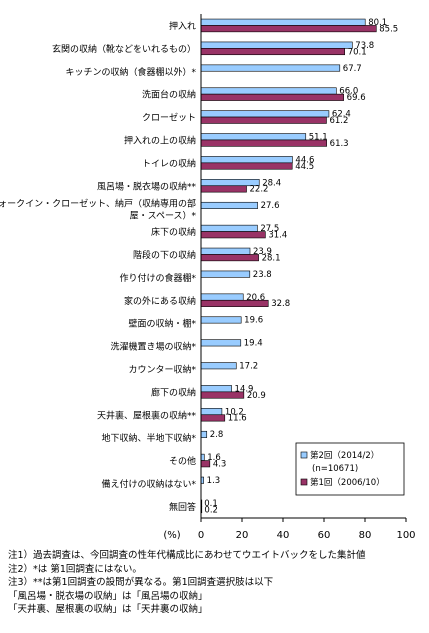 The width and height of the screenshot is (429, 633). I want to click on category-label-line: 押入れ, so click(182, 26).